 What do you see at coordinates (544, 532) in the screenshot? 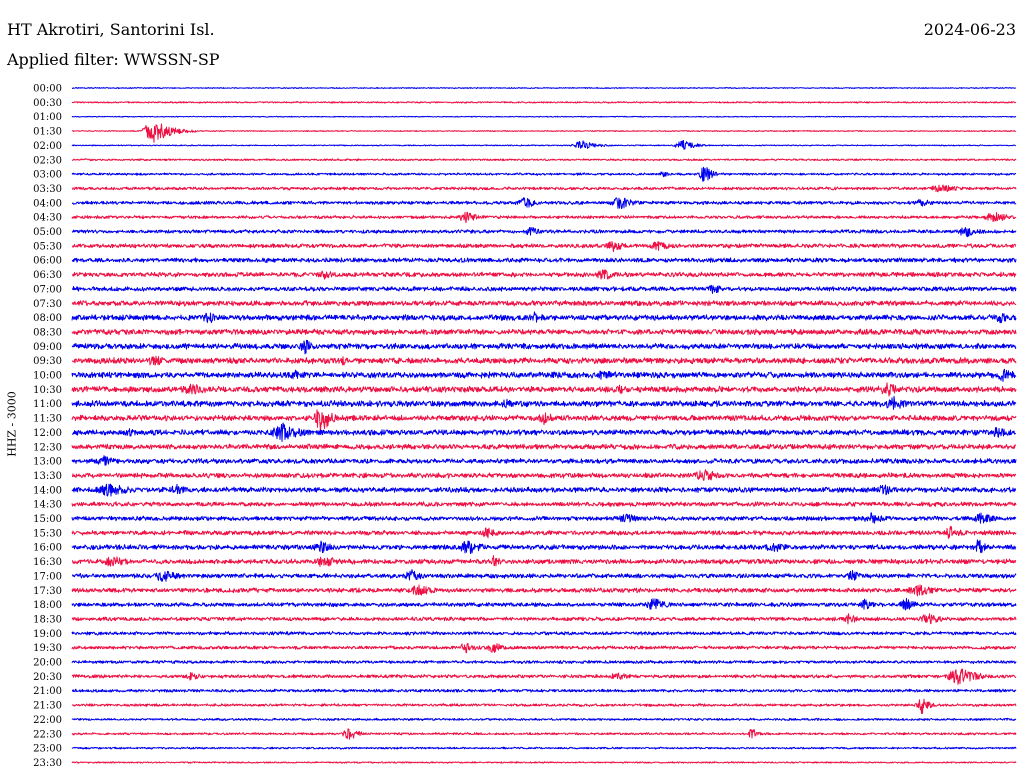
I see `trace-row-15:30` at bounding box center [544, 532].